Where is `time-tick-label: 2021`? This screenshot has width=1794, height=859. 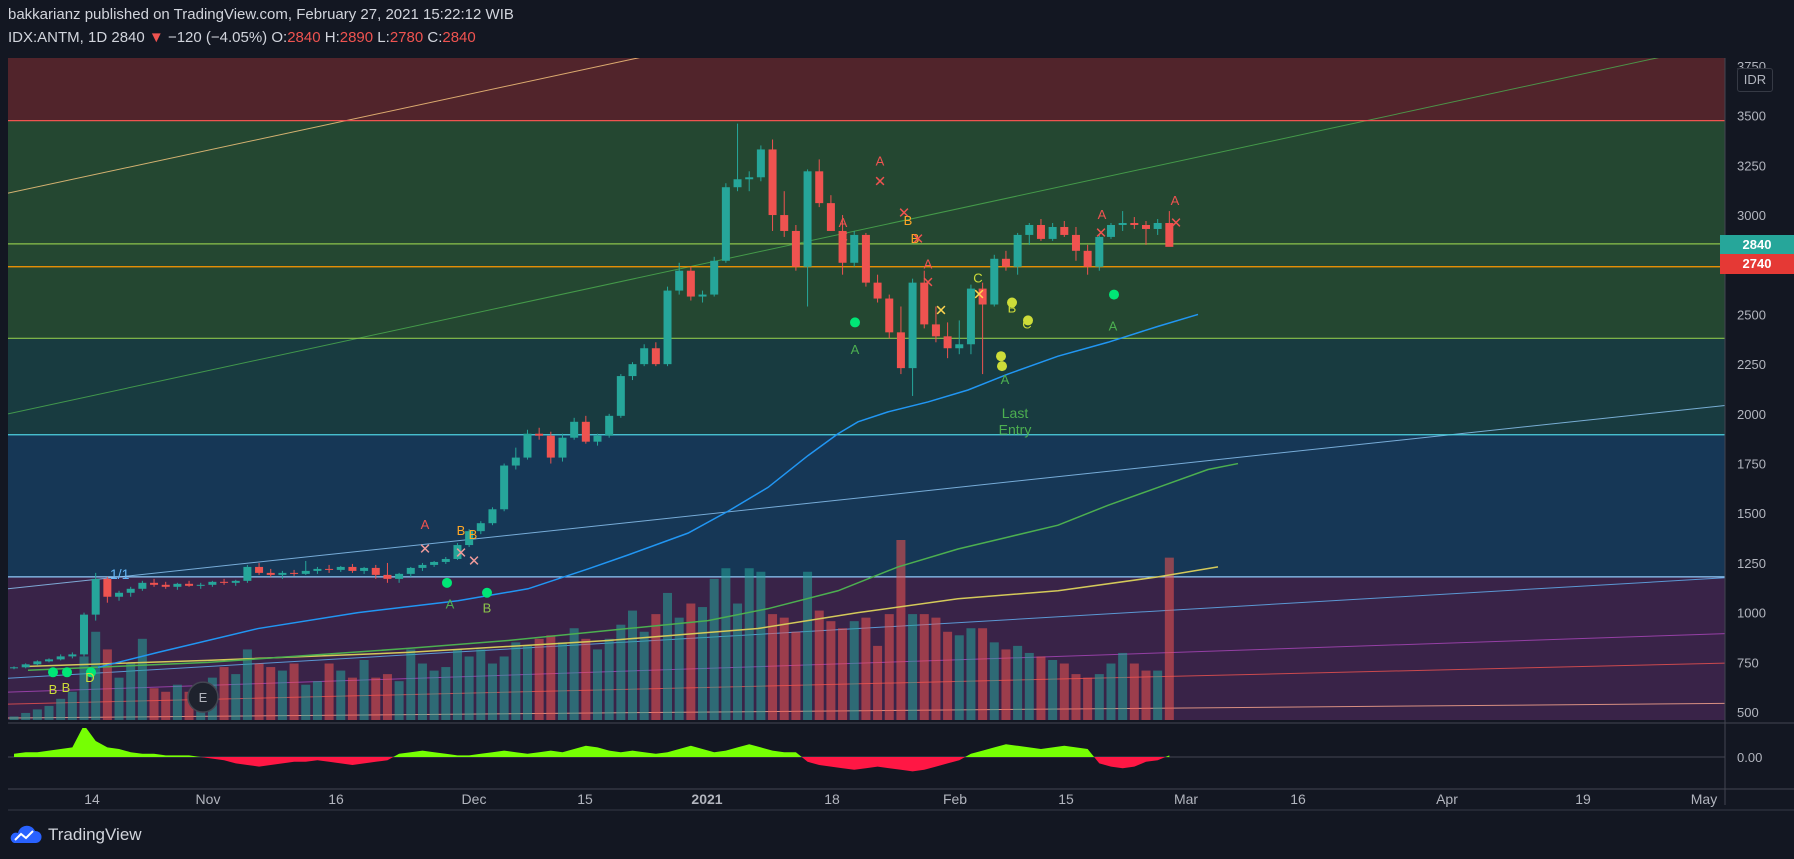 time-tick-label: 2021 is located at coordinates (706, 799).